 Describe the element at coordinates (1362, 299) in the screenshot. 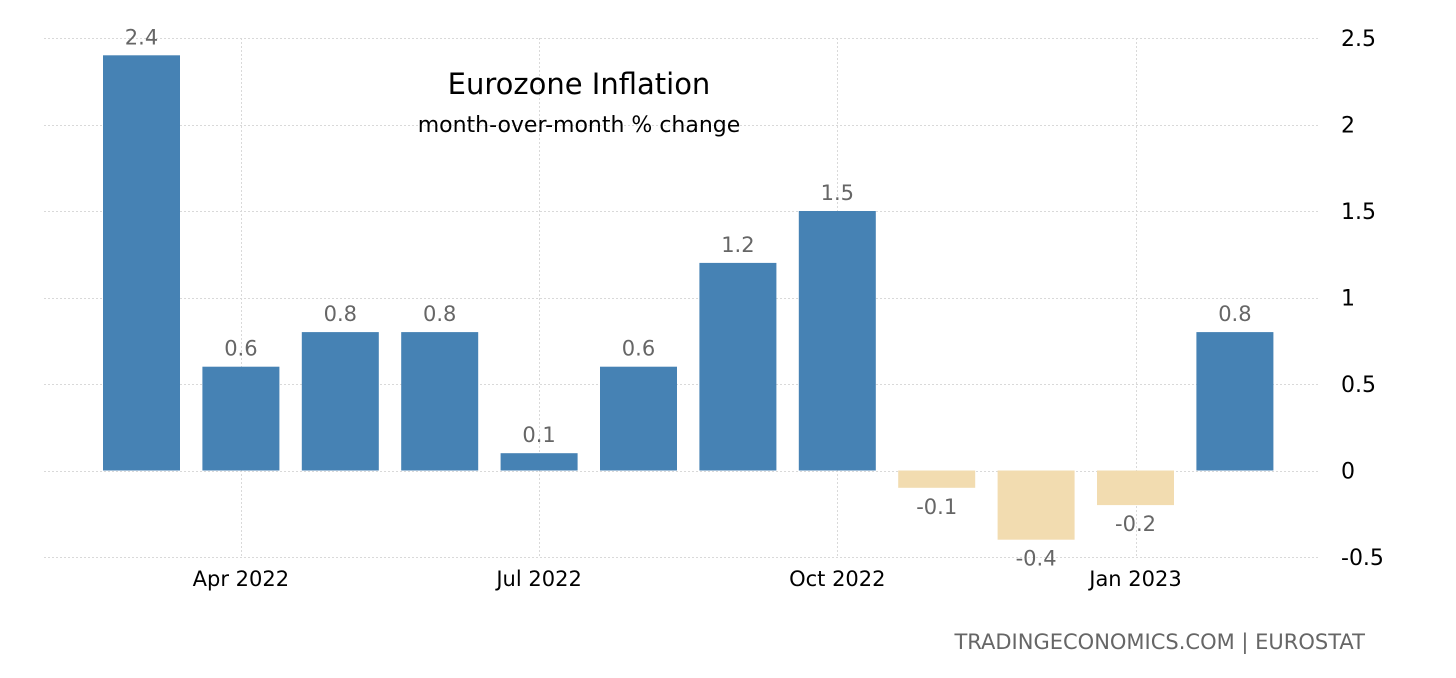

I see `y-axis-ticks: -0.5 0 0.5 1 1.5 2 2.5` at that location.